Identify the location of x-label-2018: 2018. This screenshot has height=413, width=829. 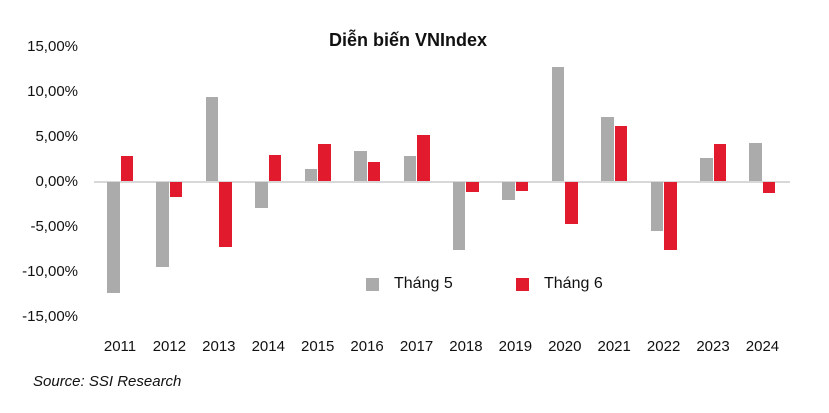
(466, 346).